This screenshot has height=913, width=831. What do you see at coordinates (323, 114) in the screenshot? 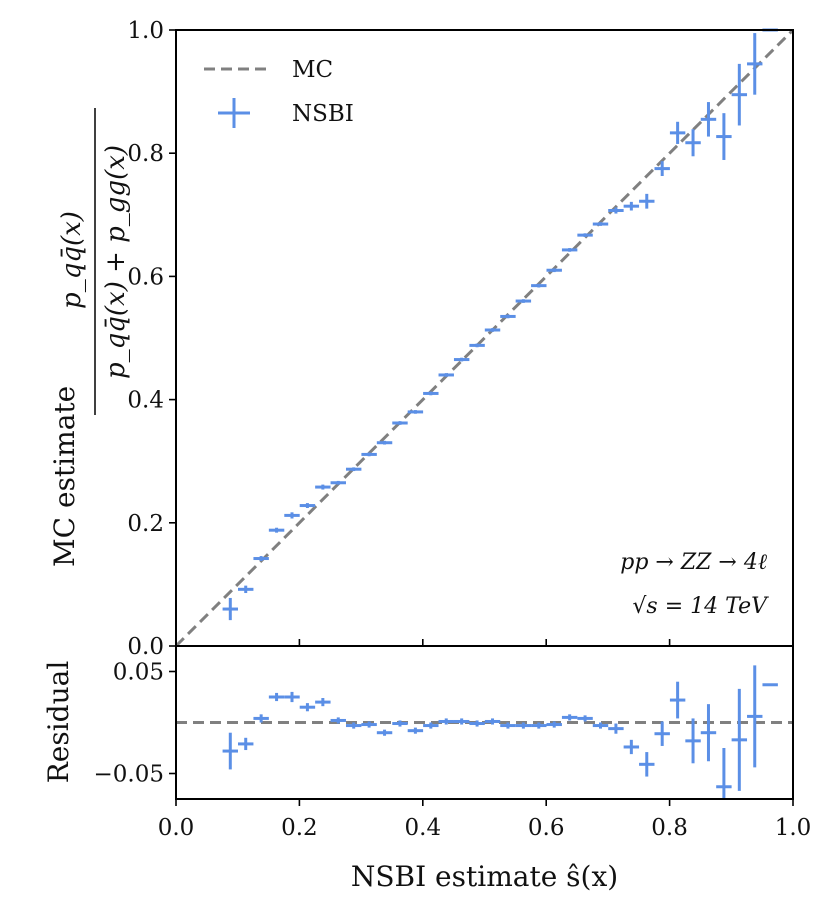
I see `legend-nsbi-label: NSBI` at bounding box center [323, 114].